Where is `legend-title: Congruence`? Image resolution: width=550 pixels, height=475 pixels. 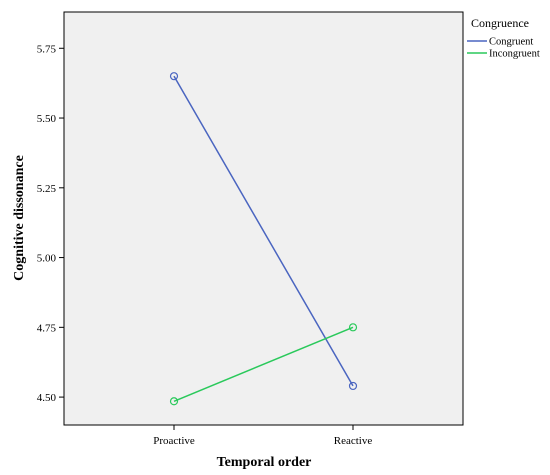
legend-title: Congruence is located at coordinates (500, 23).